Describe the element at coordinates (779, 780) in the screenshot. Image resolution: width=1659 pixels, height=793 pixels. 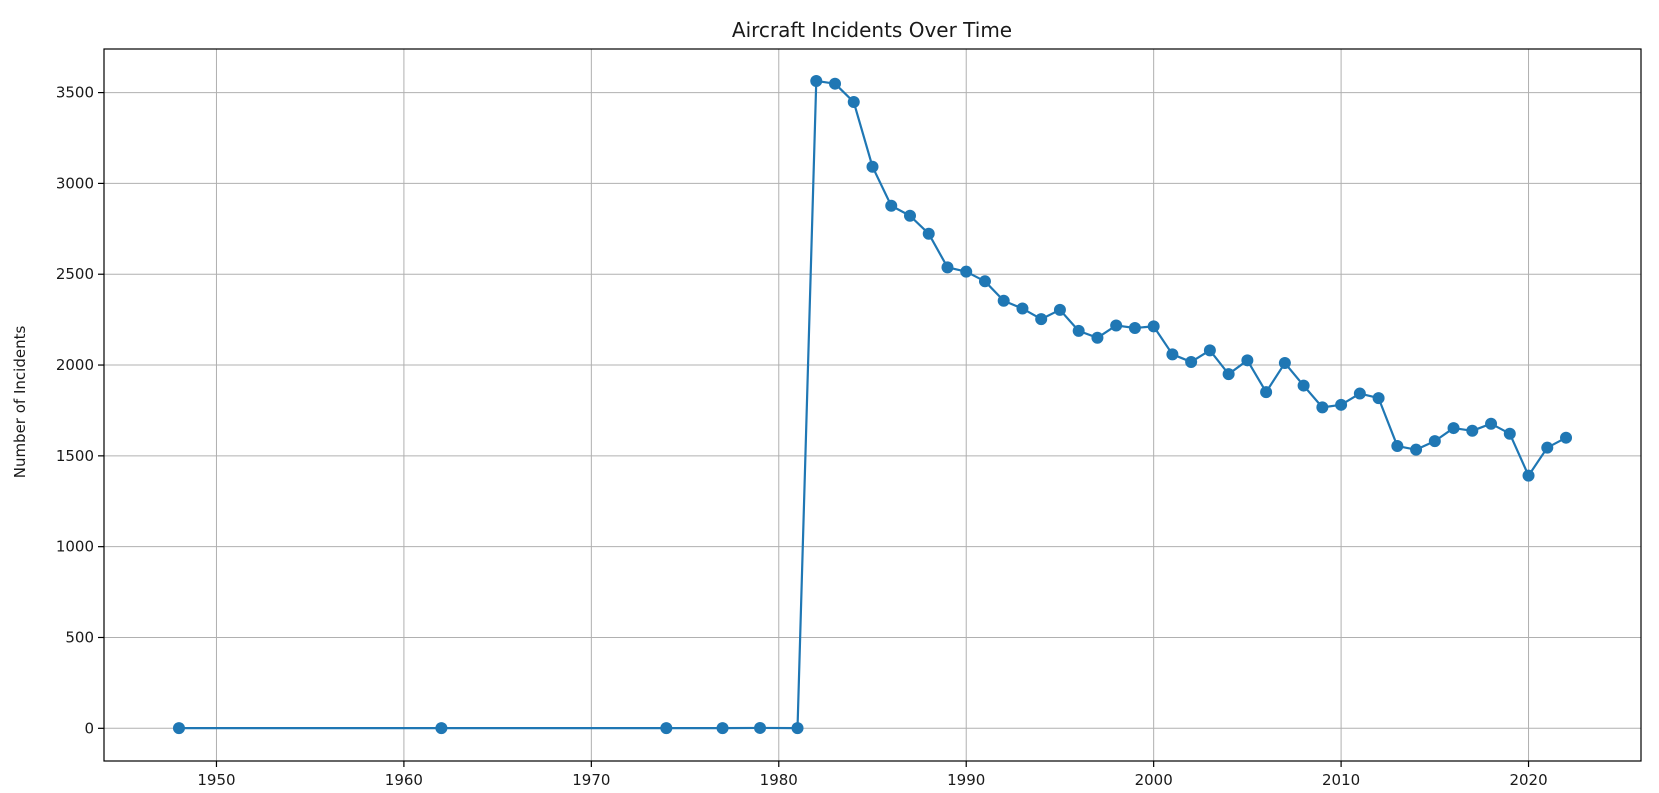
I see `x-tick-label: 1980` at that location.